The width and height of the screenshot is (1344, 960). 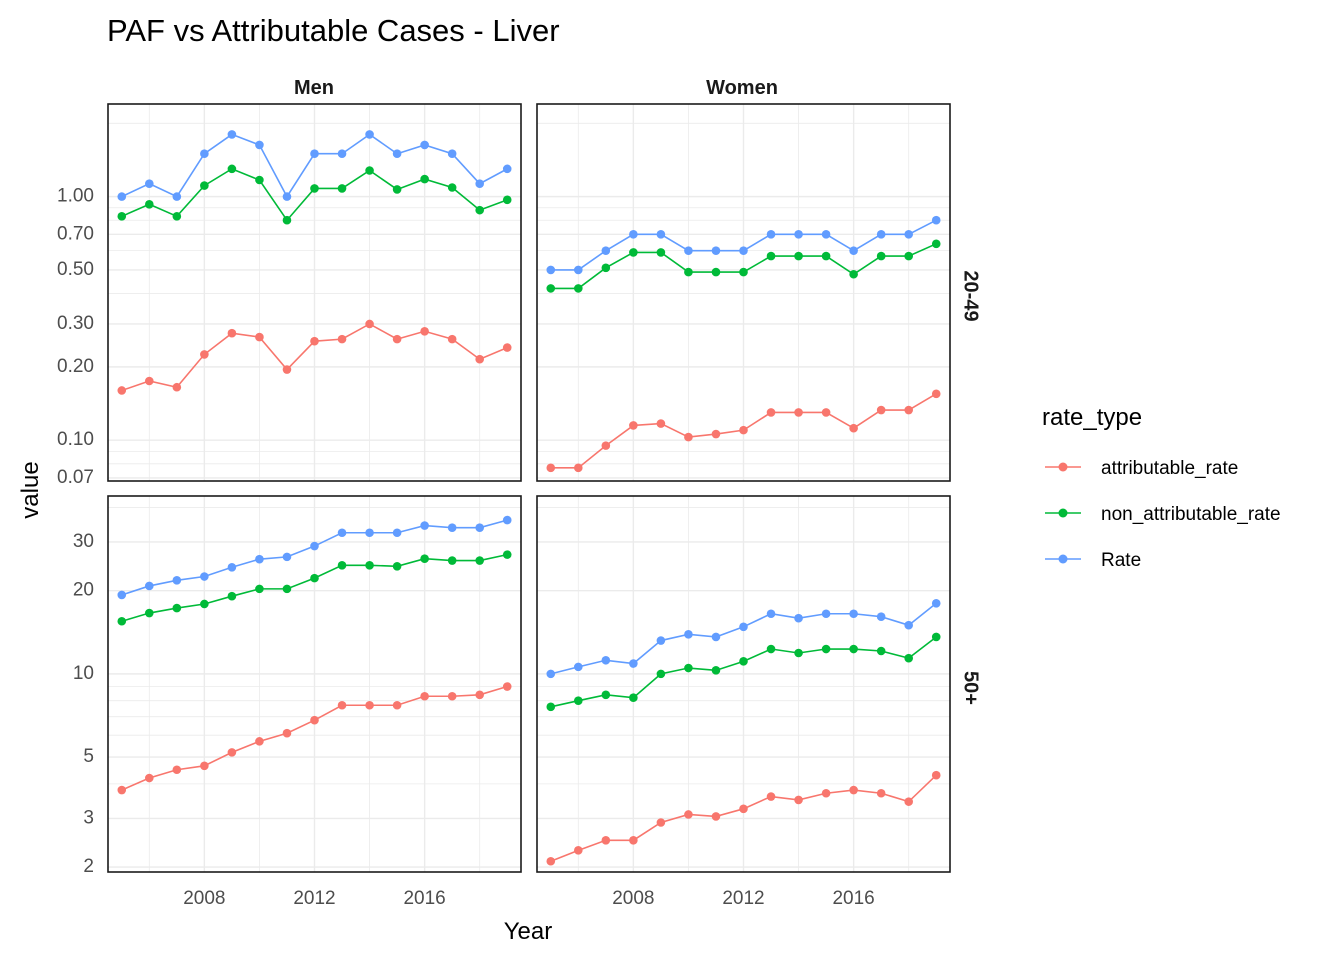 I want to click on panel-men-50: 2 3 5 10 20 30 2008 2012 2016, so click(x=297, y=702).